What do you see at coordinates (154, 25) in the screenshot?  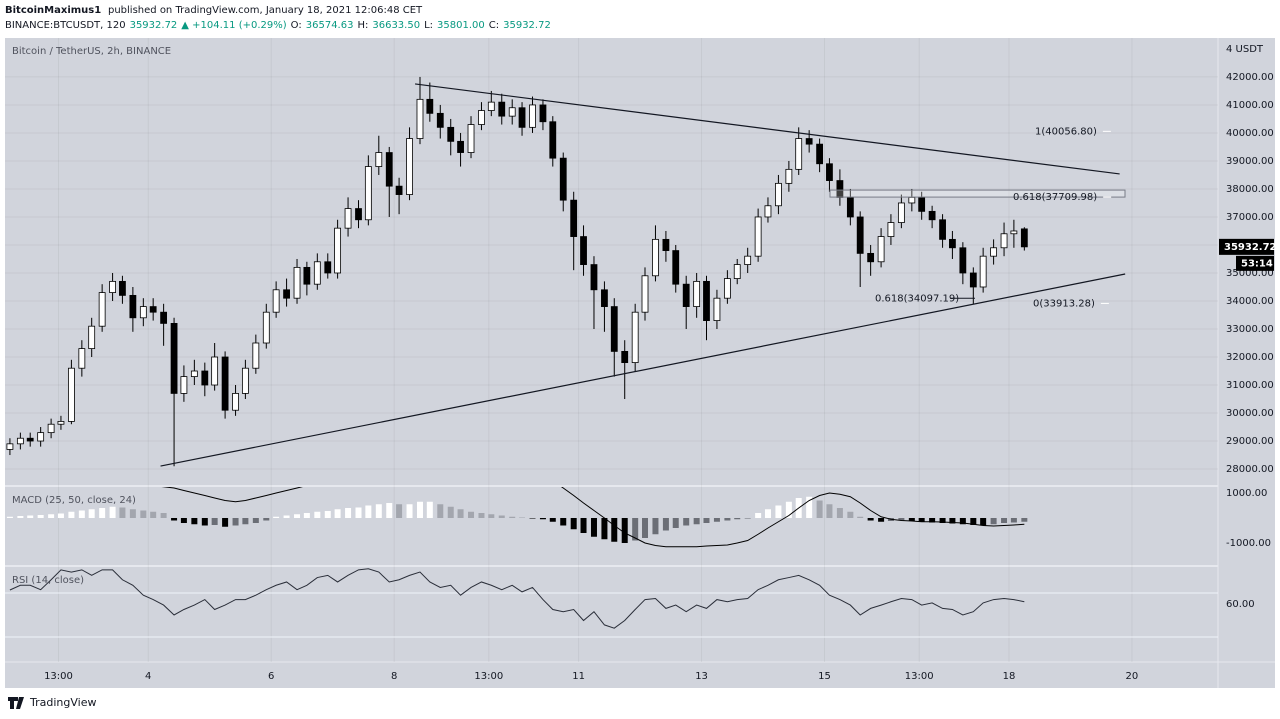 I see `symbol-info: 35932.72` at bounding box center [154, 25].